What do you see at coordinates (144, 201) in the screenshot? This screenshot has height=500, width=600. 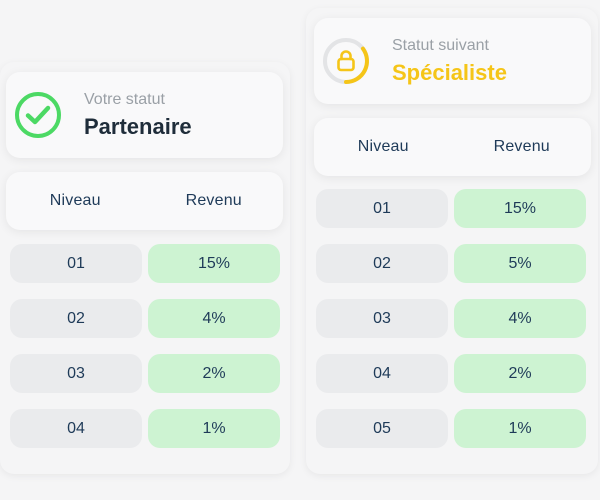 I see `current-table-header: Niveau Revenu` at bounding box center [144, 201].